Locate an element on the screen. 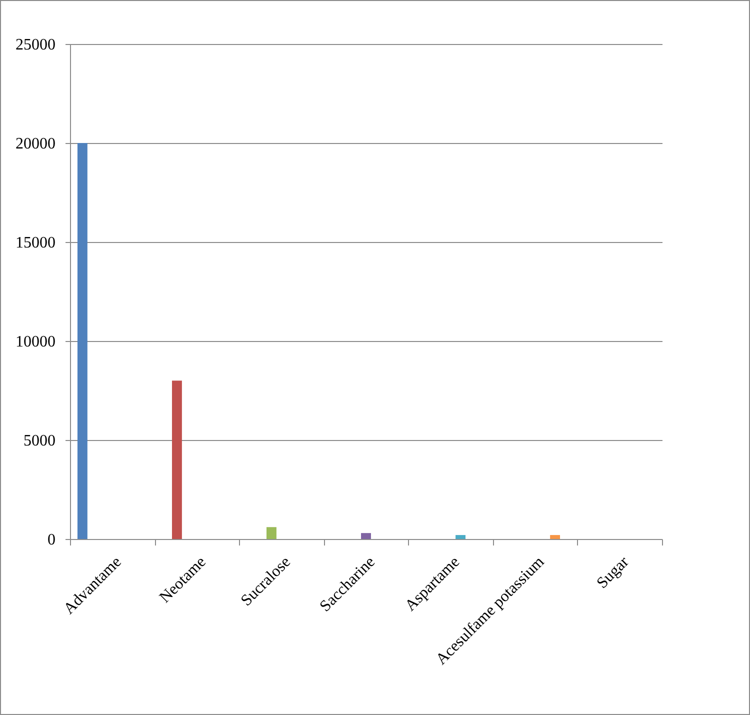  y-tick-label: 5000 is located at coordinates (40, 441).